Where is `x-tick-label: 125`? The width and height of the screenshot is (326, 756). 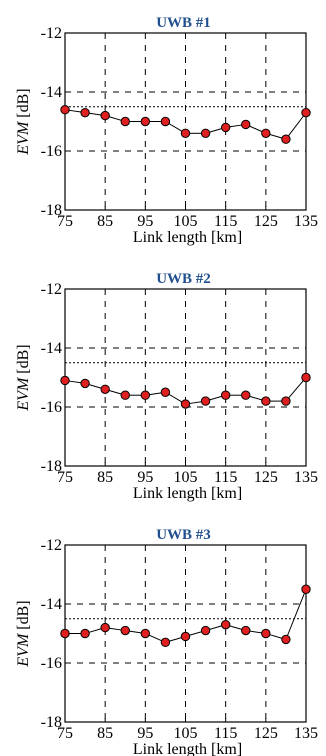 x-tick-label: 125 is located at coordinates (266, 221).